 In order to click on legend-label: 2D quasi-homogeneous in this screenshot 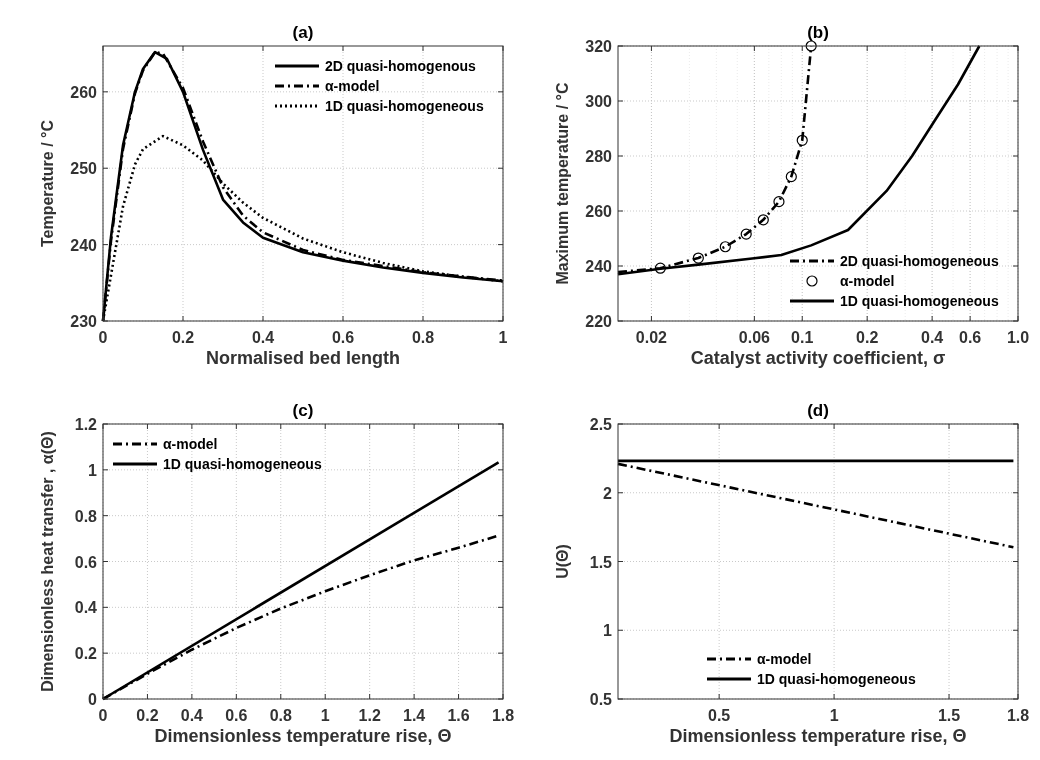, I will do `click(919, 261)`.